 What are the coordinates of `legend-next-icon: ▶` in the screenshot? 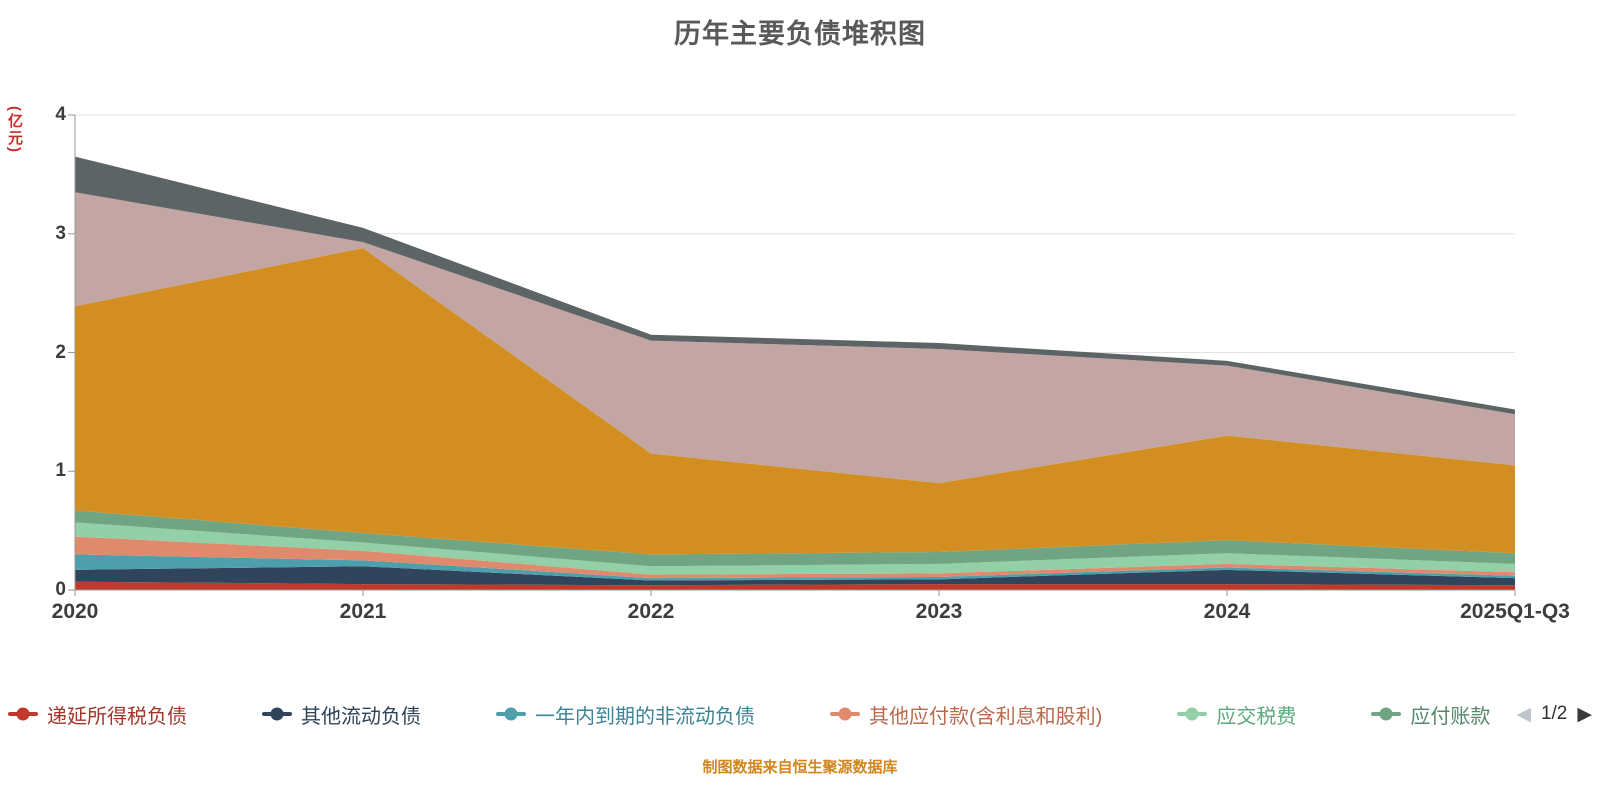 It's located at (1584, 714).